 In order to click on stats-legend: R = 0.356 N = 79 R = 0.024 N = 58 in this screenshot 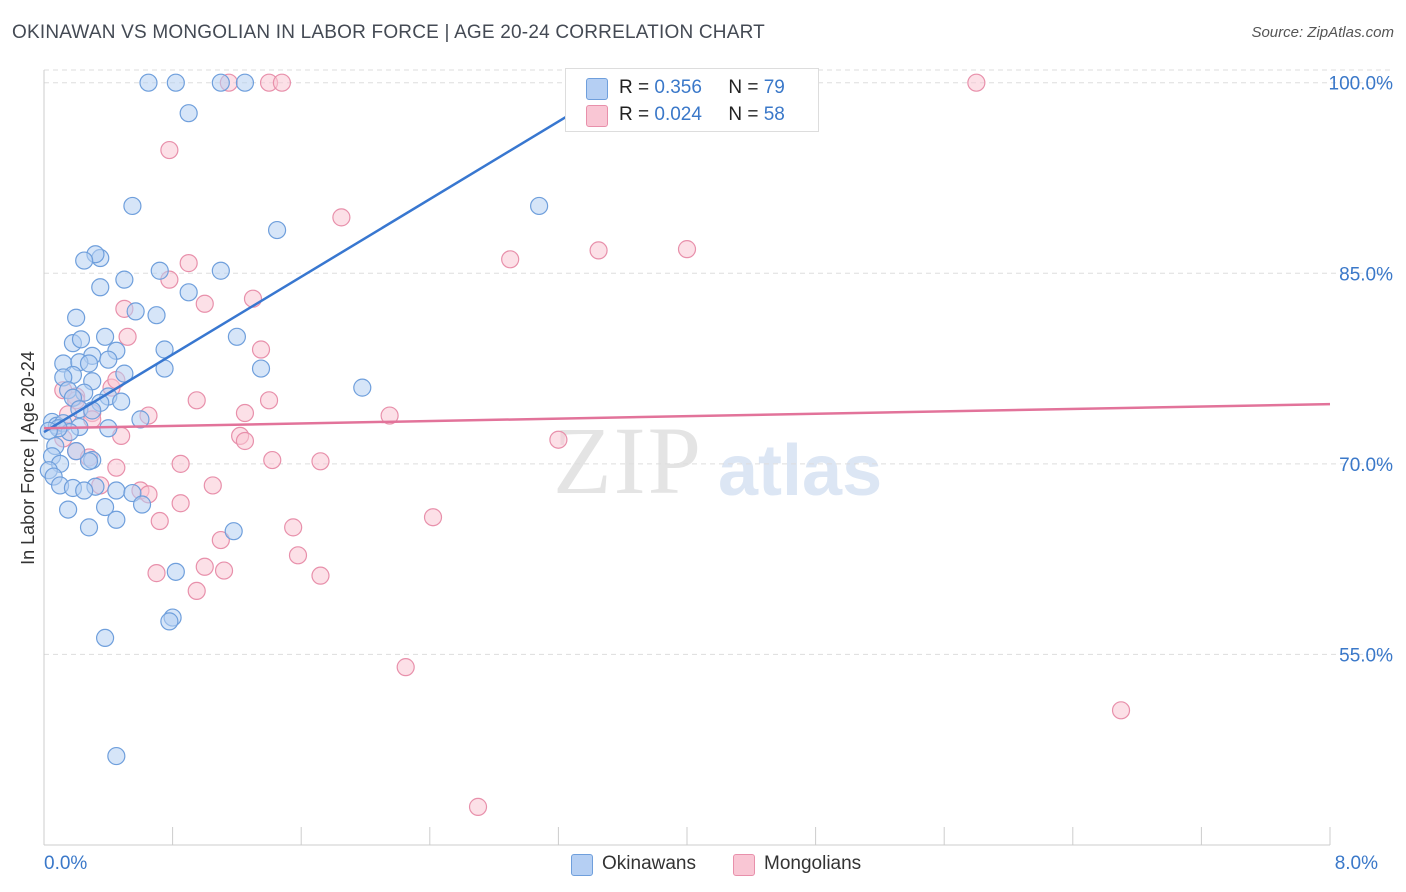, I will do `click(692, 100)`.